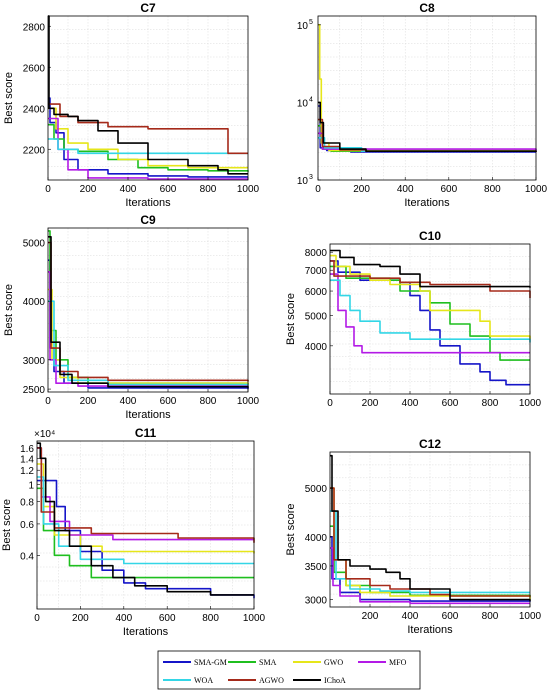 The width and height of the screenshot is (550, 692). Describe the element at coordinates (335, 680) in the screenshot. I see `legend-label: IChoA` at that location.